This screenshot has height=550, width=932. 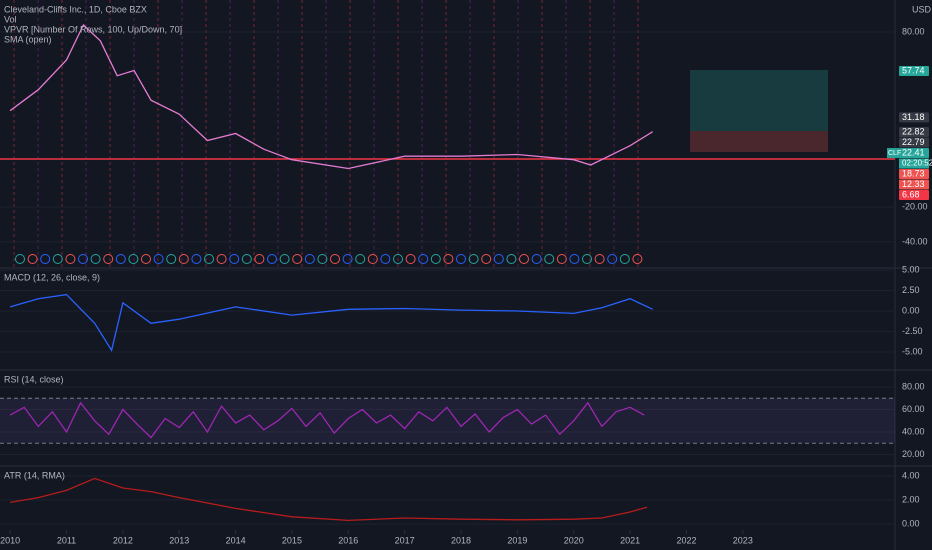 What do you see at coordinates (913, 117) in the screenshot?
I see `price-label: 31.18` at bounding box center [913, 117].